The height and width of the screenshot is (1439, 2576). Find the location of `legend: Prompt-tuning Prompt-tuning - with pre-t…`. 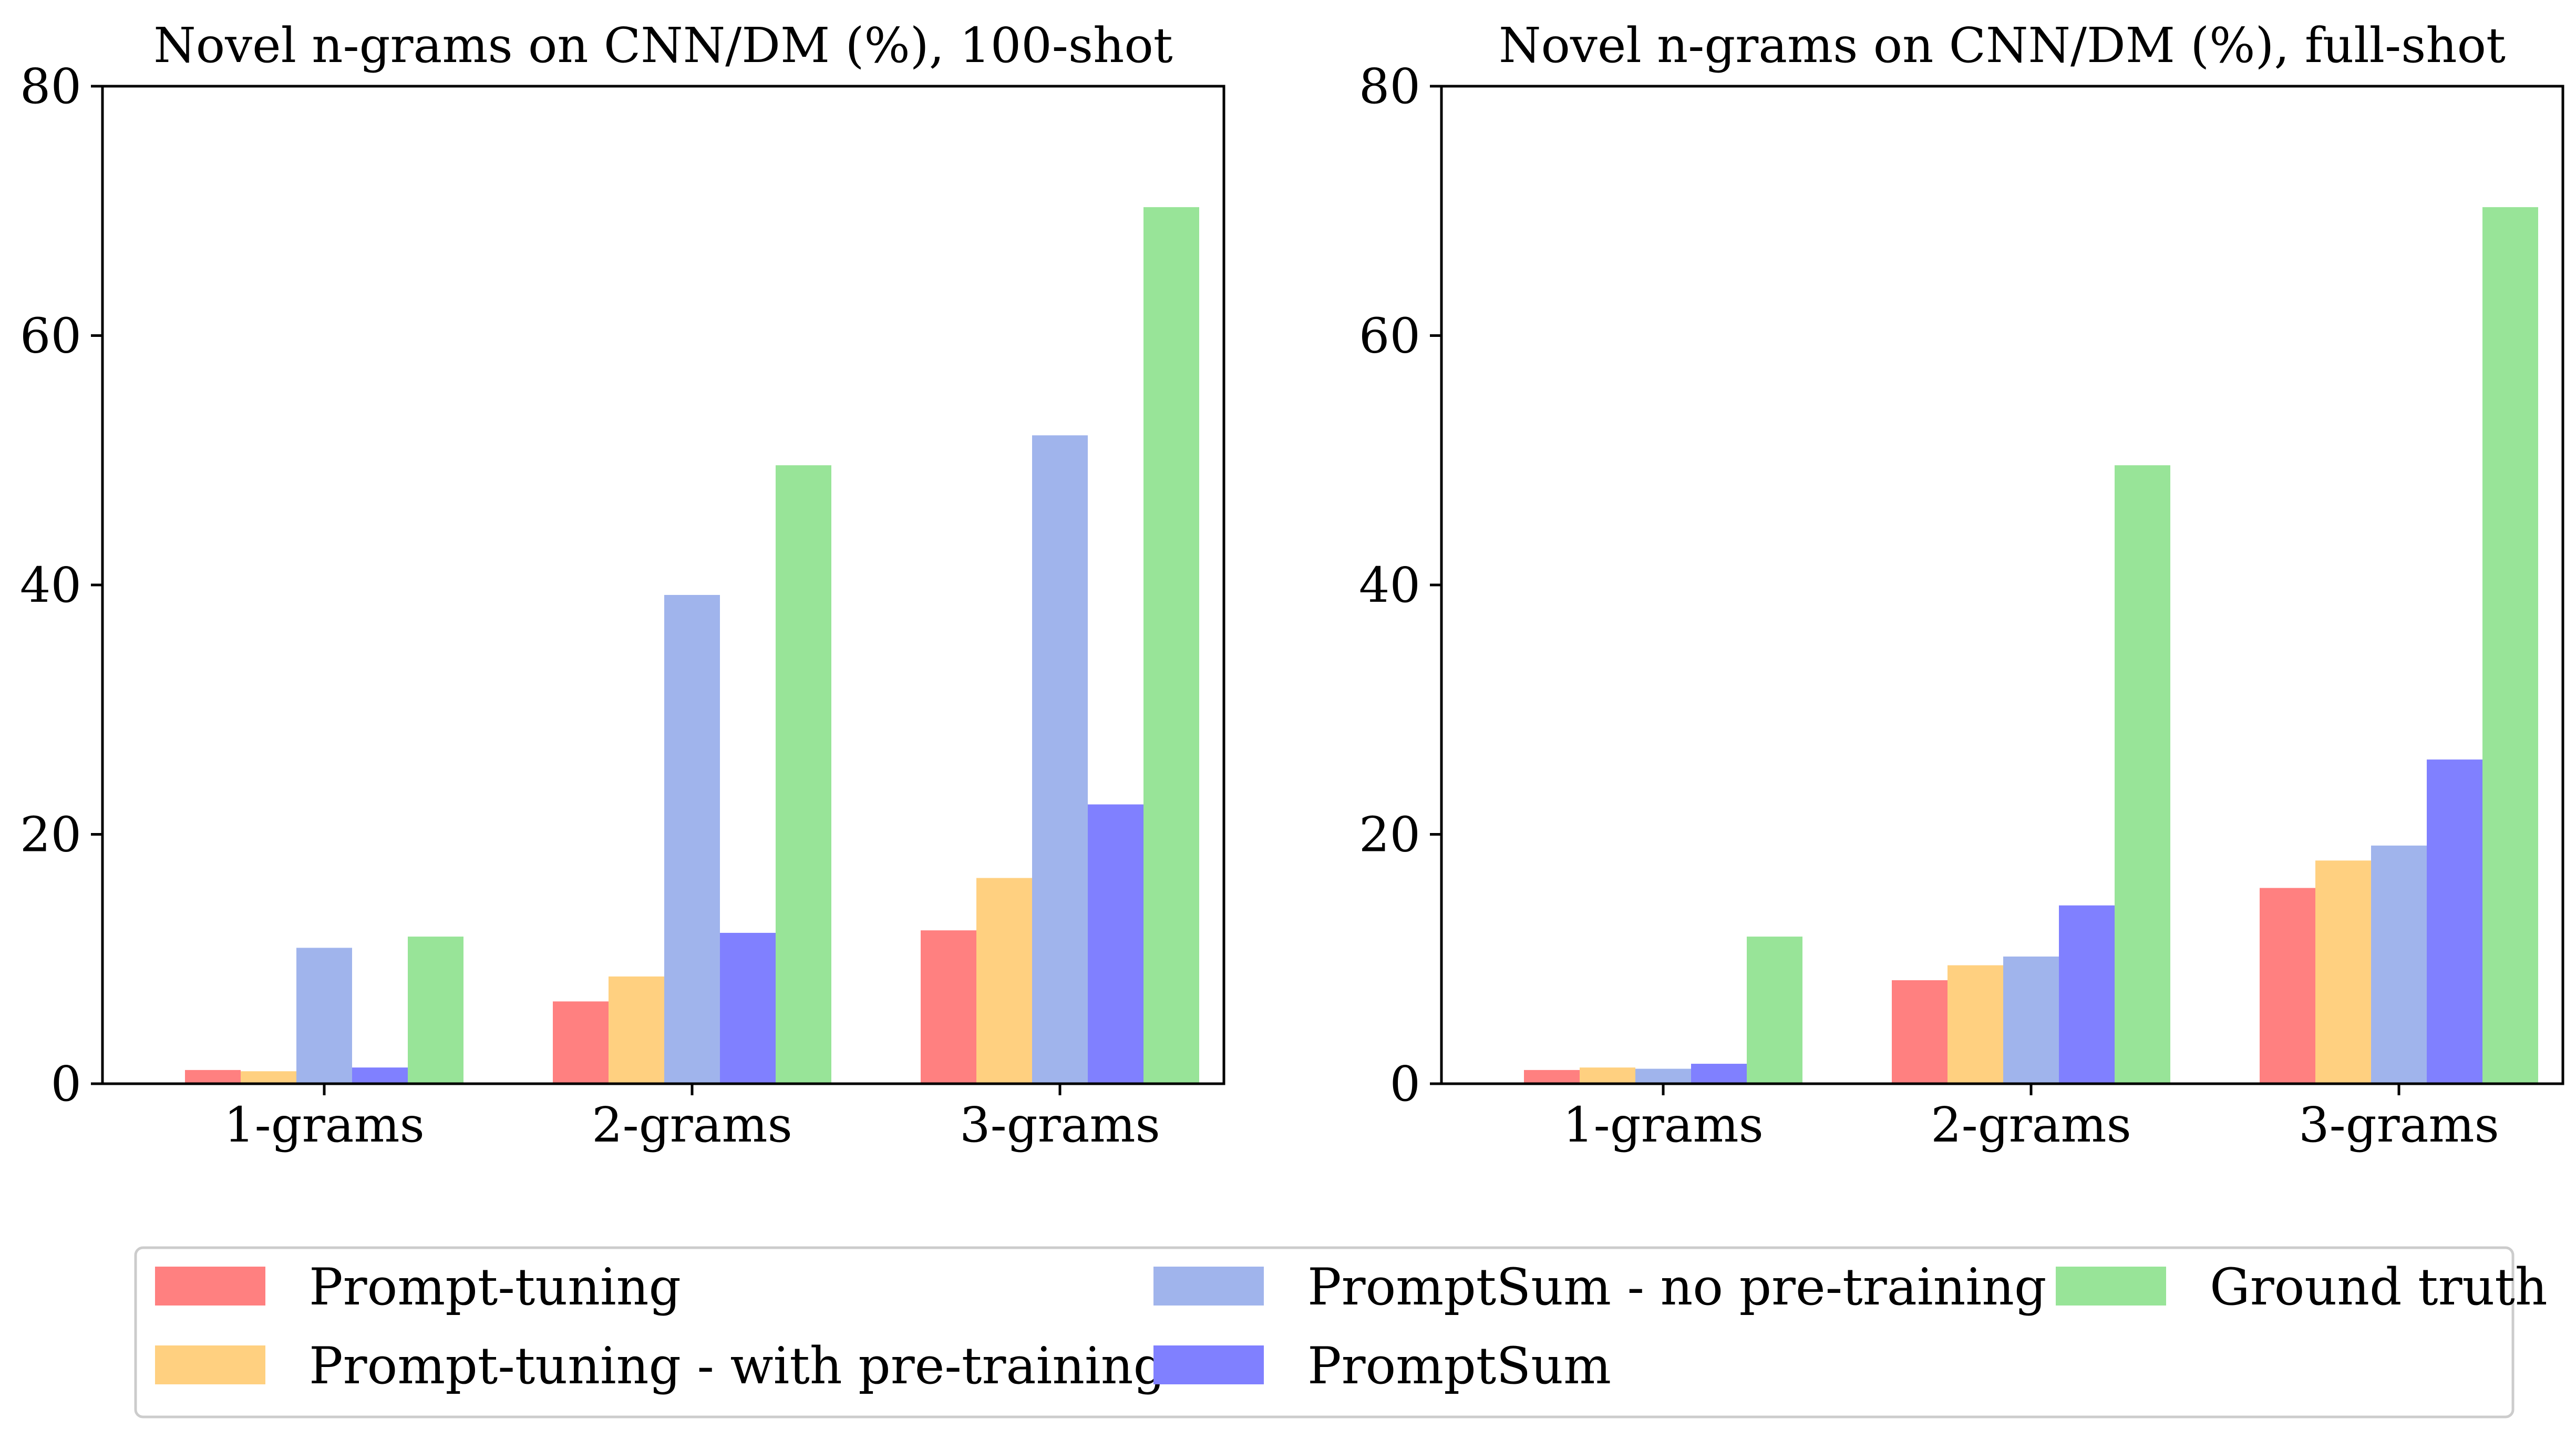

legend: Prompt-tuning Prompt-tuning - with pre-t… is located at coordinates (1341, 1332).